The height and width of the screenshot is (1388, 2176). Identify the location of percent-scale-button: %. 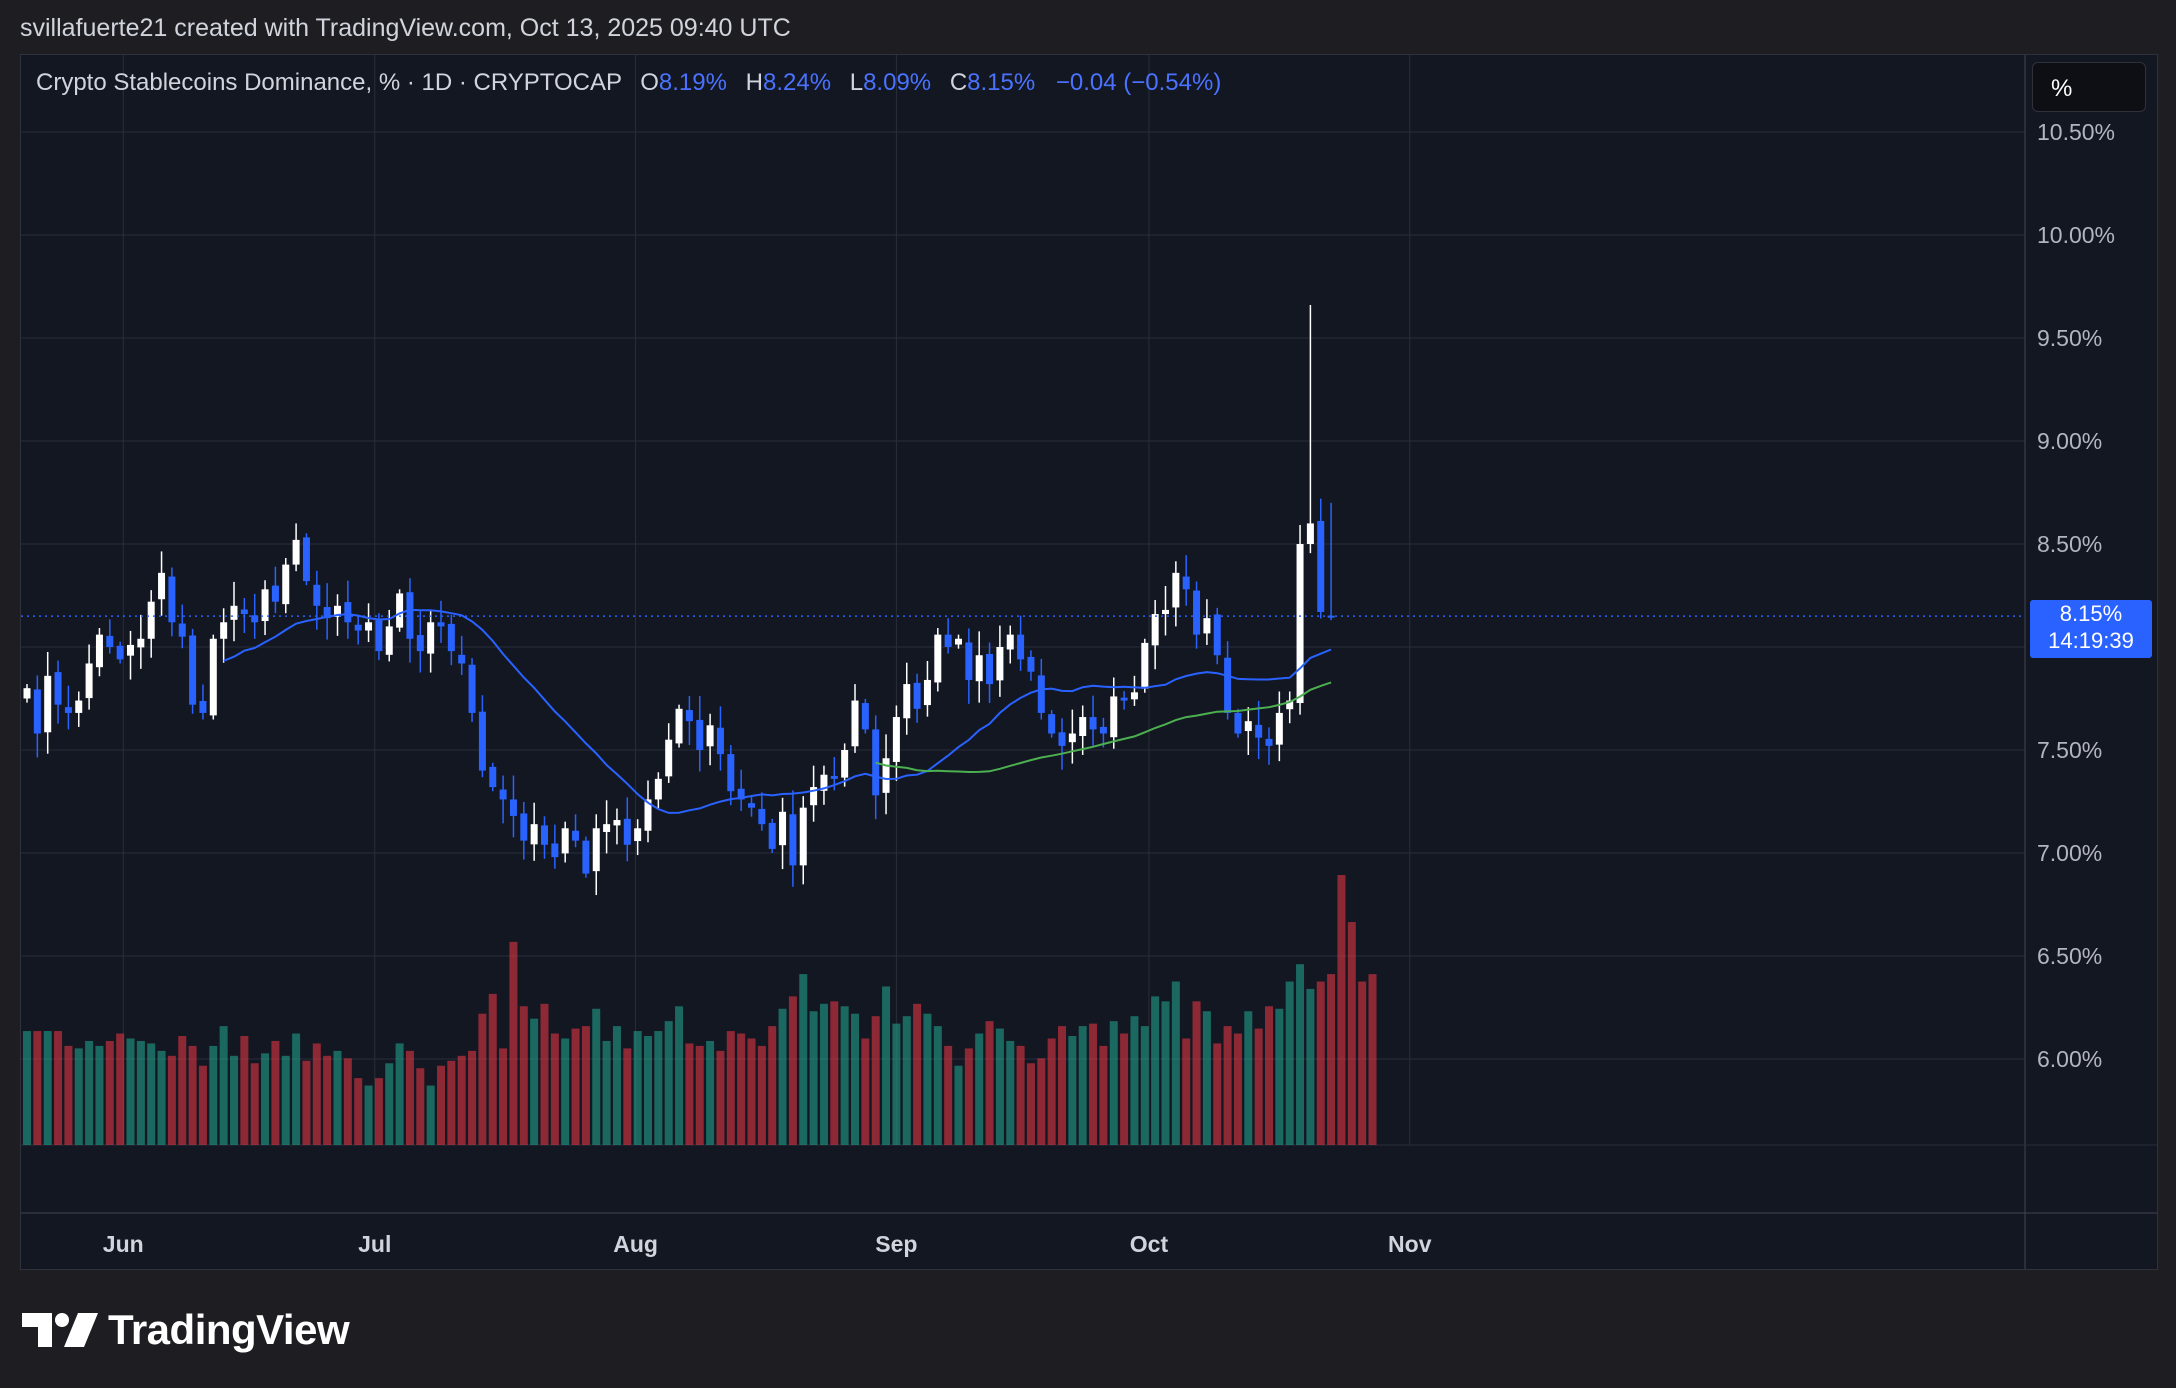
(2089, 87).